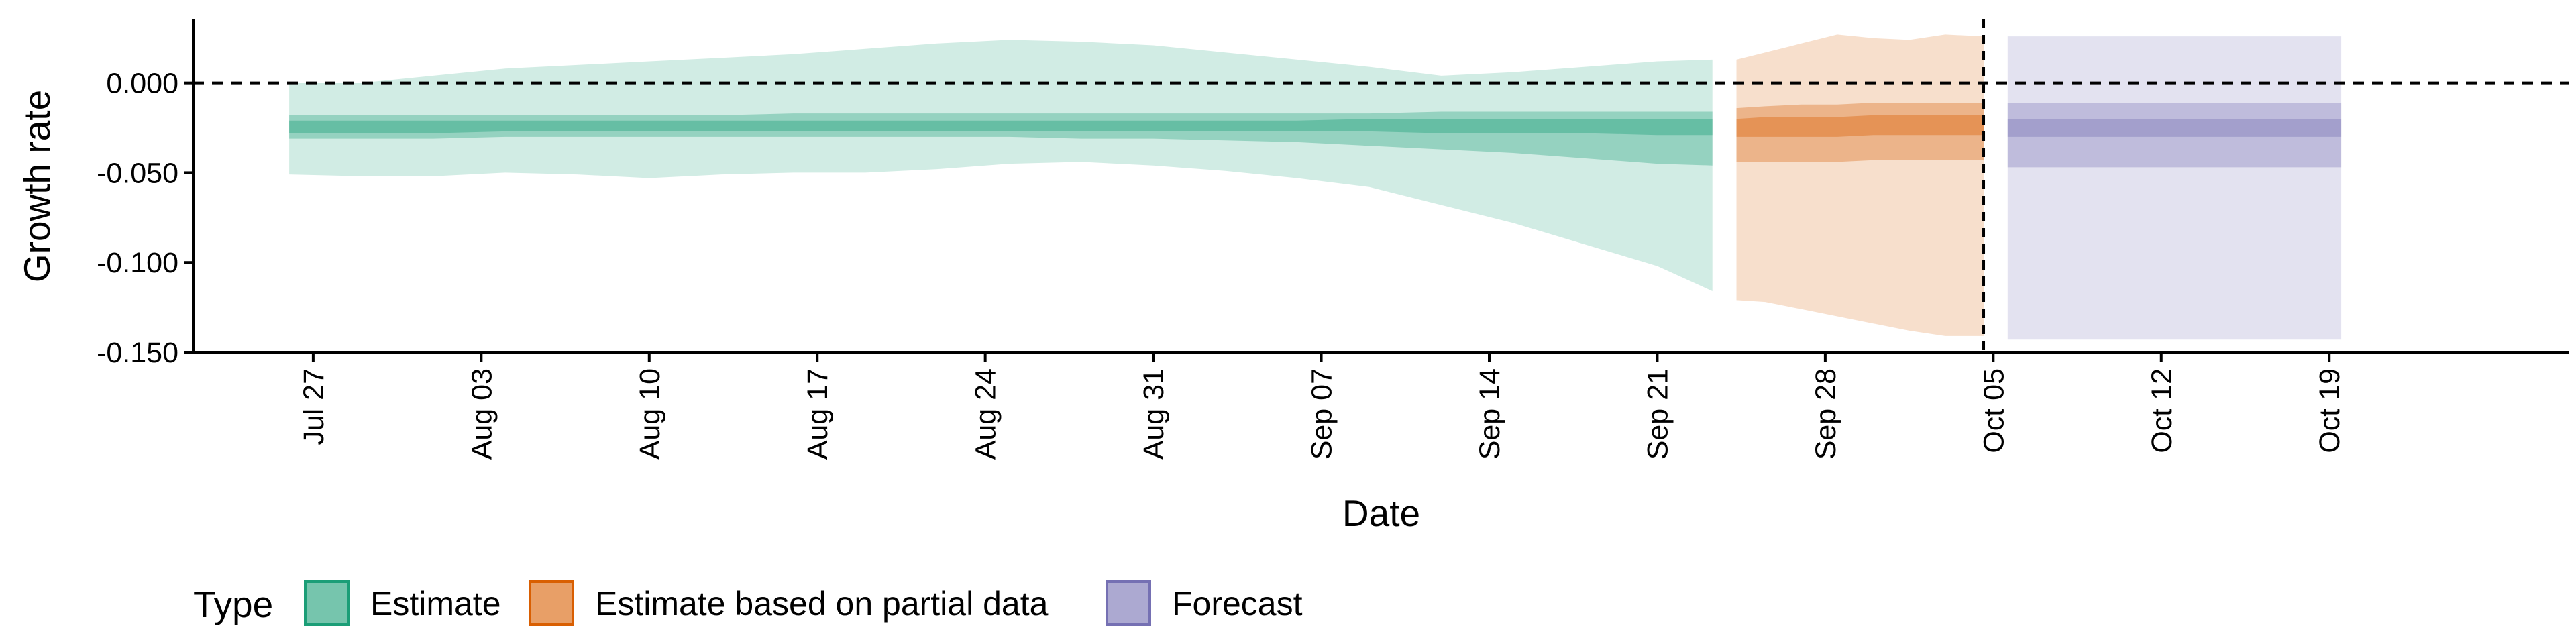 This screenshot has height=644, width=2576. What do you see at coordinates (482, 414) in the screenshot?
I see `x-tick-label: Aug 03` at bounding box center [482, 414].